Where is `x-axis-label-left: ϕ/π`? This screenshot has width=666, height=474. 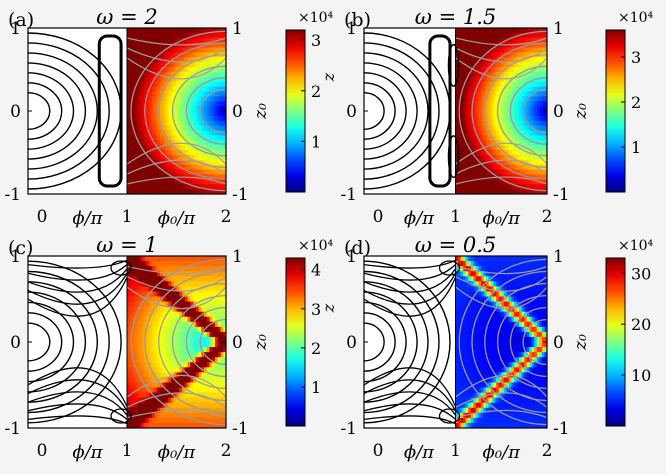
x-axis-label-left: ϕ/π is located at coordinates (87, 218).